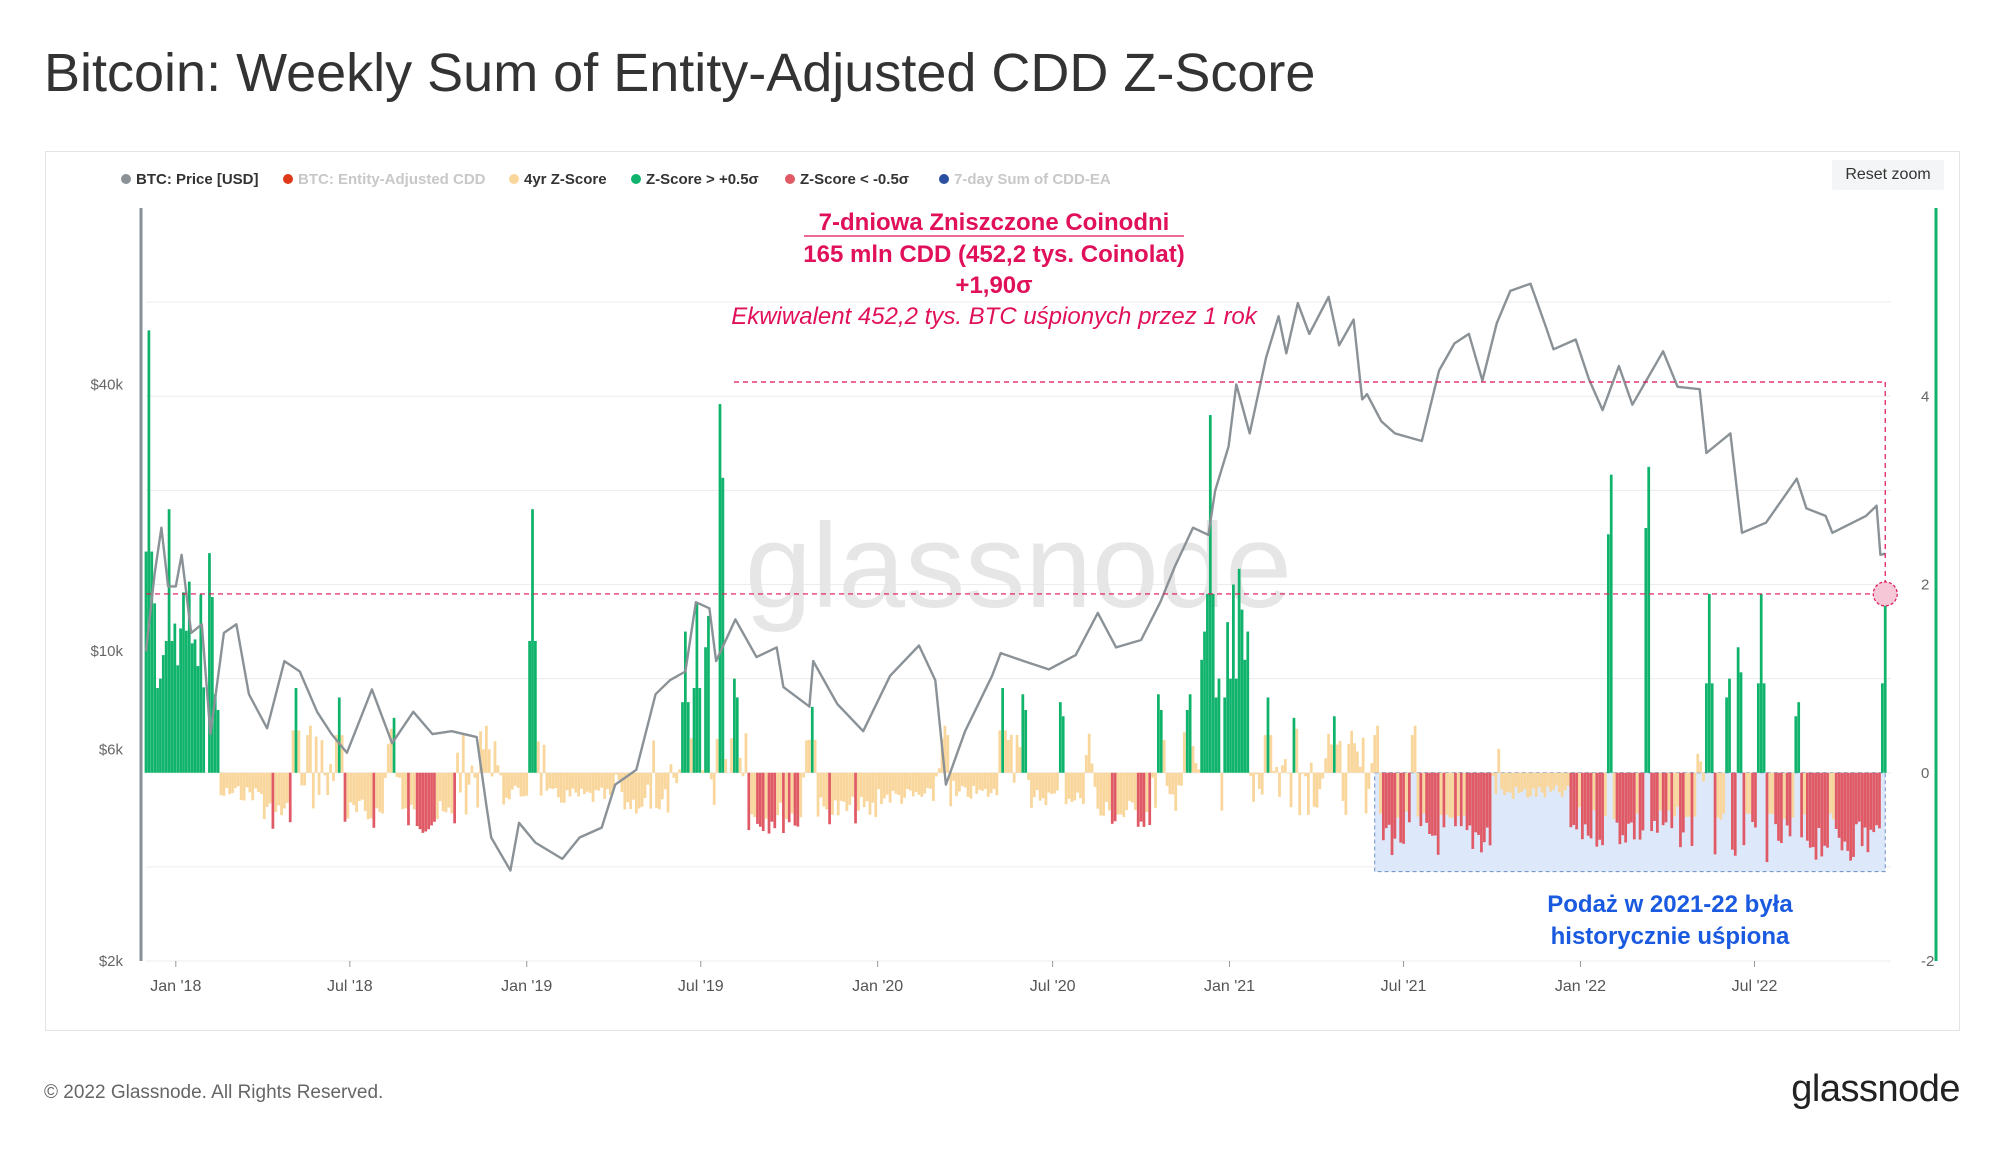 The height and width of the screenshot is (1152, 2000). I want to click on y-right-tick-label: 0, so click(1925, 773).